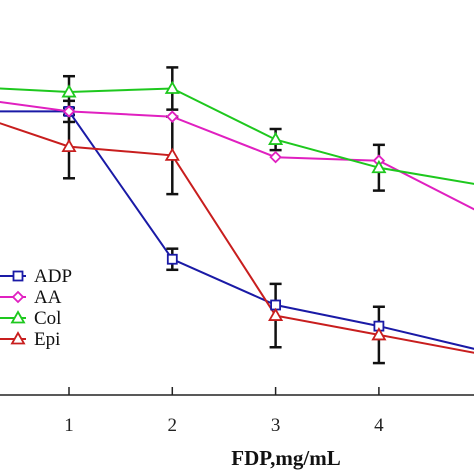  I want to click on legend-label-adp: ADP, so click(53, 276).